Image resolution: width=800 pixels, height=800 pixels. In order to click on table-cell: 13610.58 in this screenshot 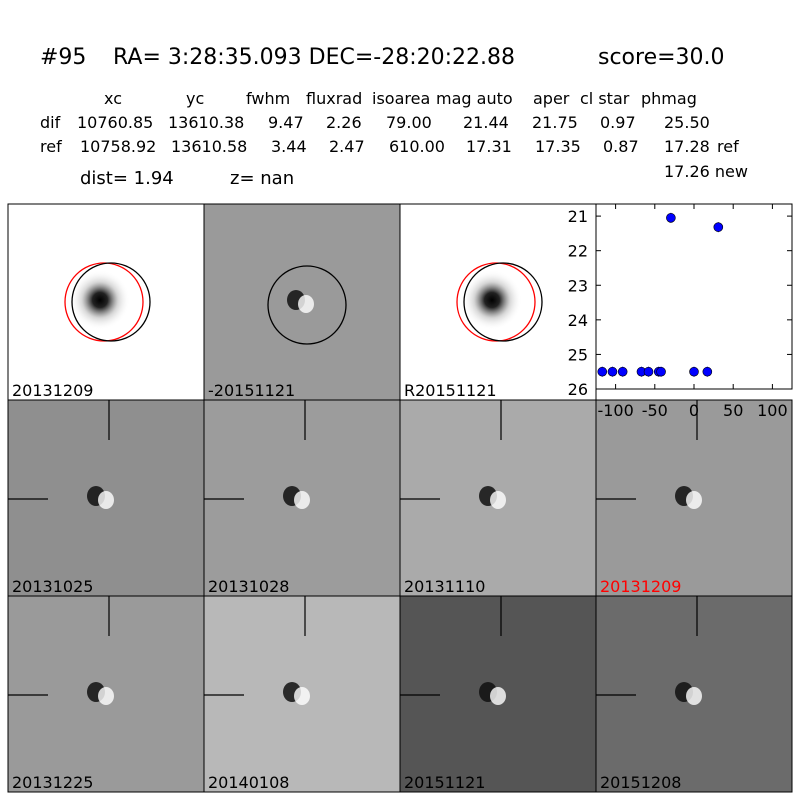, I will do `click(209, 146)`.